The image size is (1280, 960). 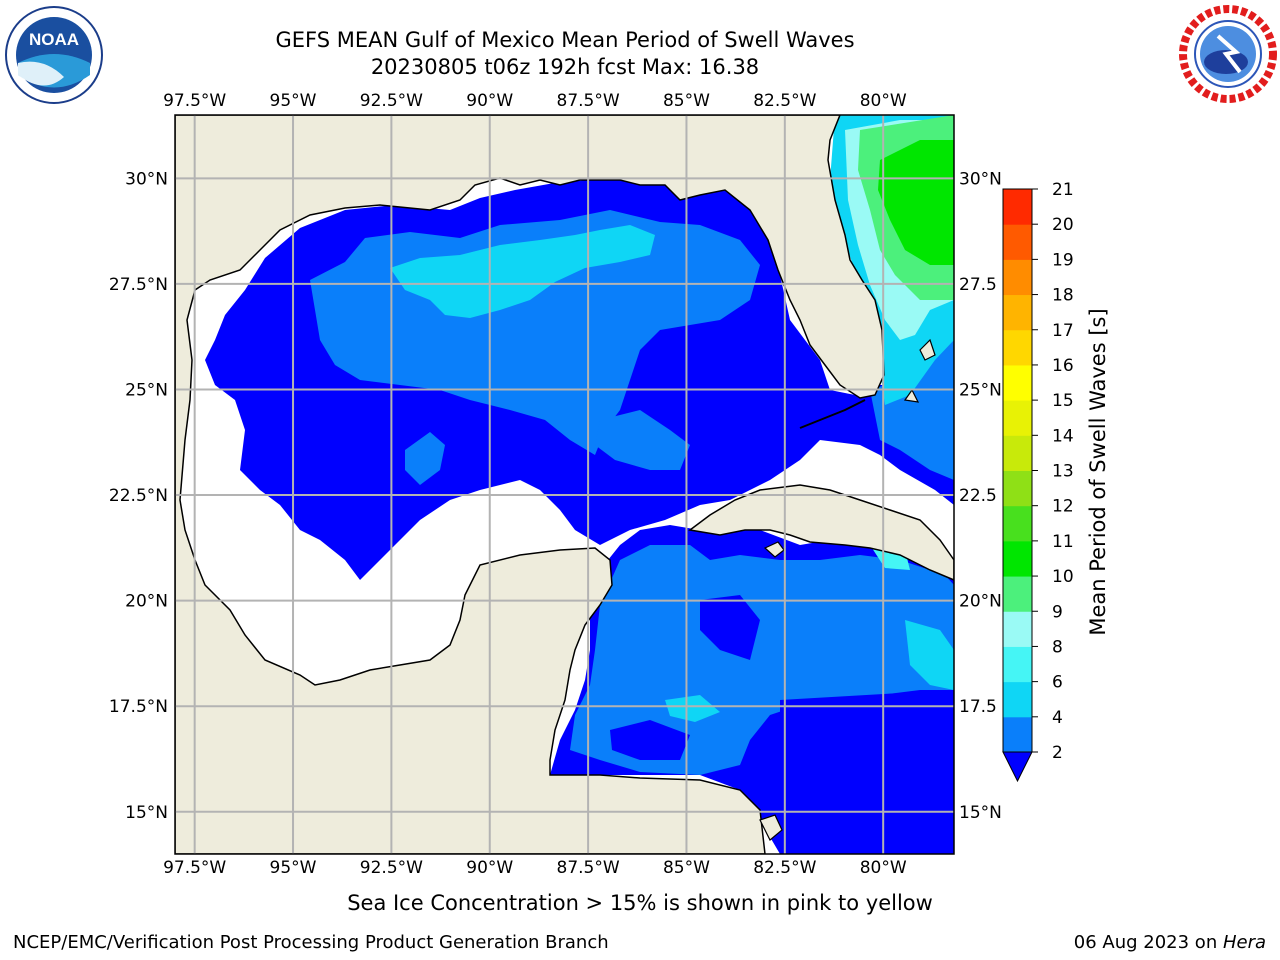 I want to click on latitude-labels-left: 30°N 27.5°N 25°N 22.5°N 20°N 17.5°N 15°N, so click(x=138, y=495).